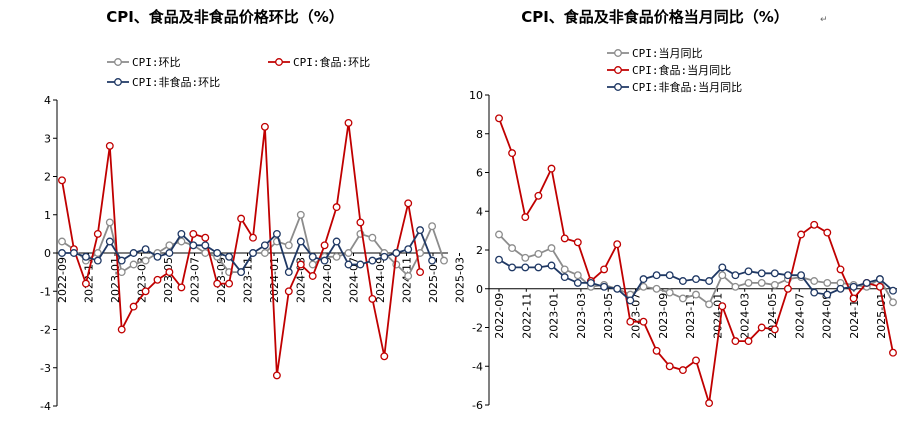  What do you see at coordinates (687, 87) in the screenshot?
I see `legend-label: CPI:非食品:当月同比` at bounding box center [687, 87].